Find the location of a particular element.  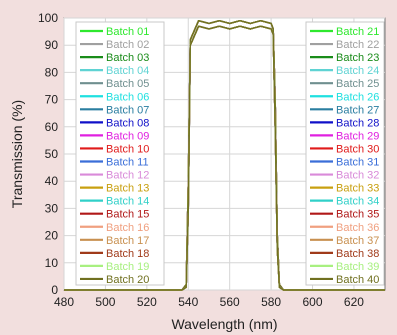

y-tick-label: 40 is located at coordinates (52, 181).